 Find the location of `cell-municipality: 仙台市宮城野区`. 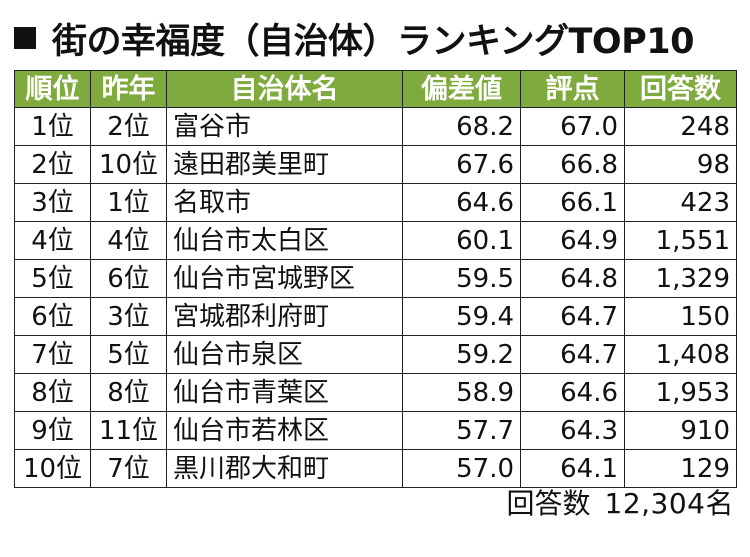

cell-municipality: 仙台市宮城野区 is located at coordinates (284, 278).